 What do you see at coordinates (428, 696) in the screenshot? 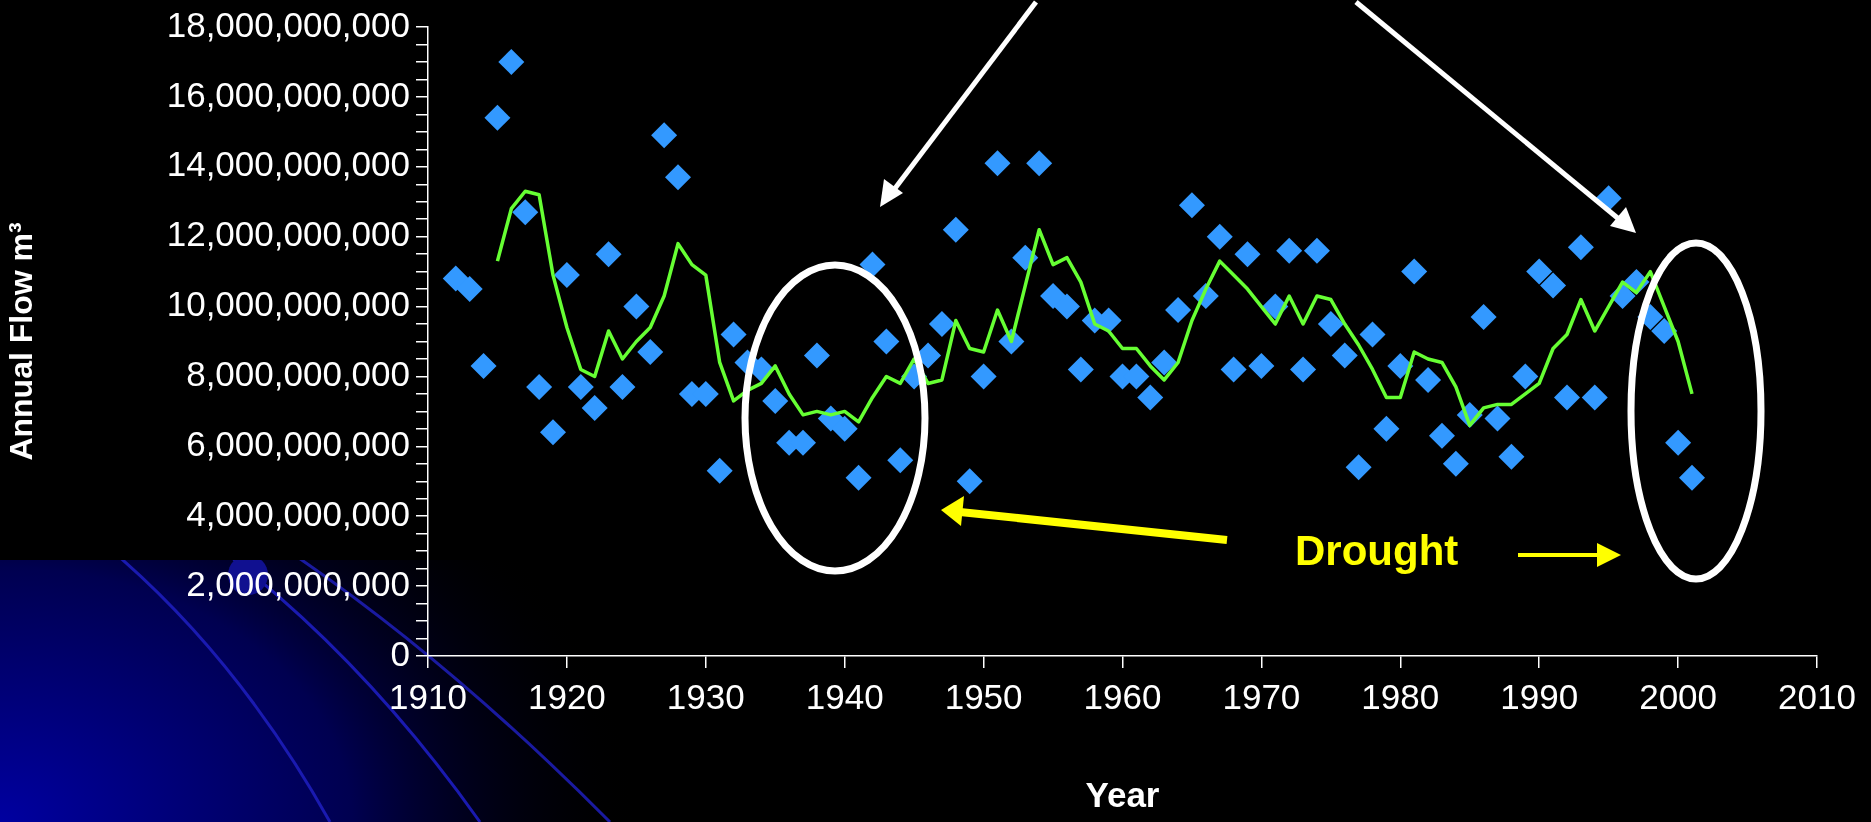
I see `x-tick-label: 1910` at bounding box center [428, 696].